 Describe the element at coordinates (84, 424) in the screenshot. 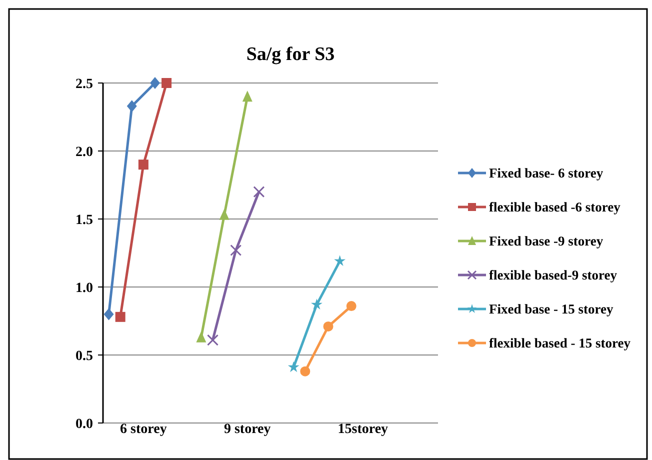

I see `y-tick-label: 0.0` at that location.